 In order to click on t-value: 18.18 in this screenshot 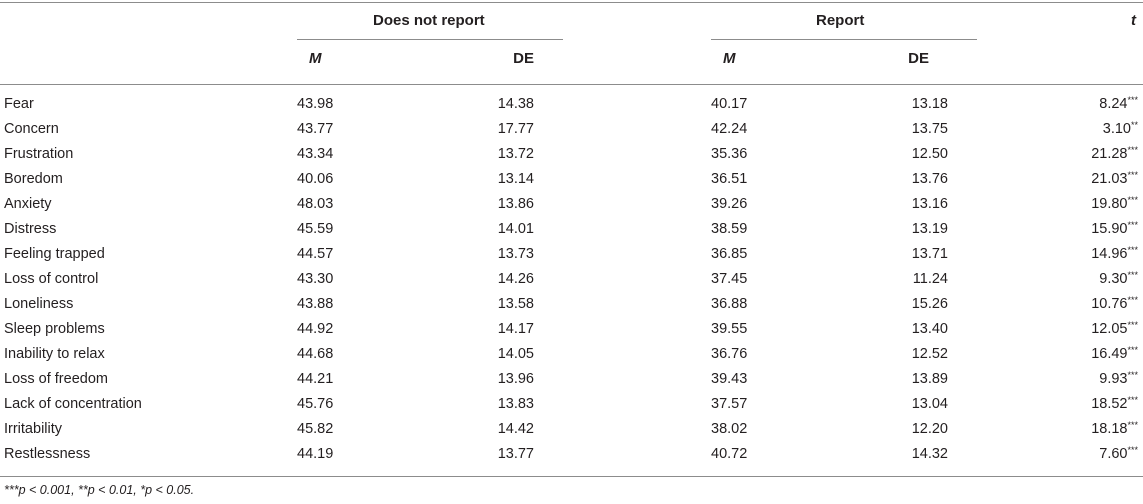, I will do `click(1109, 429)`.